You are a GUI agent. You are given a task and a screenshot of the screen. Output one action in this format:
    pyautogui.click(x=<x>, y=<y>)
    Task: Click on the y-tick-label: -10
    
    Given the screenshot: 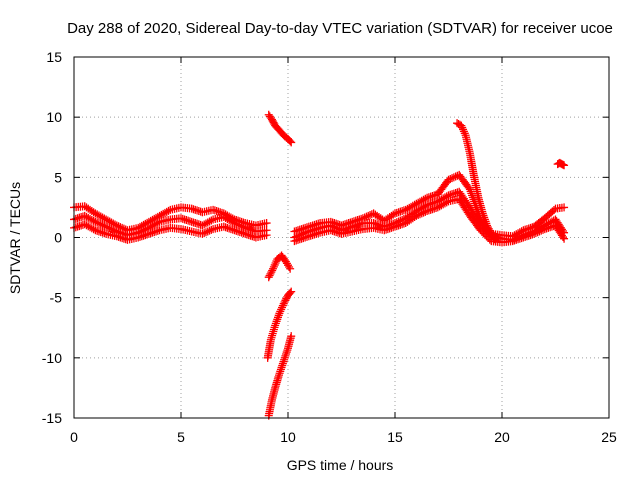 What is the action you would take?
    pyautogui.click(x=52, y=358)
    